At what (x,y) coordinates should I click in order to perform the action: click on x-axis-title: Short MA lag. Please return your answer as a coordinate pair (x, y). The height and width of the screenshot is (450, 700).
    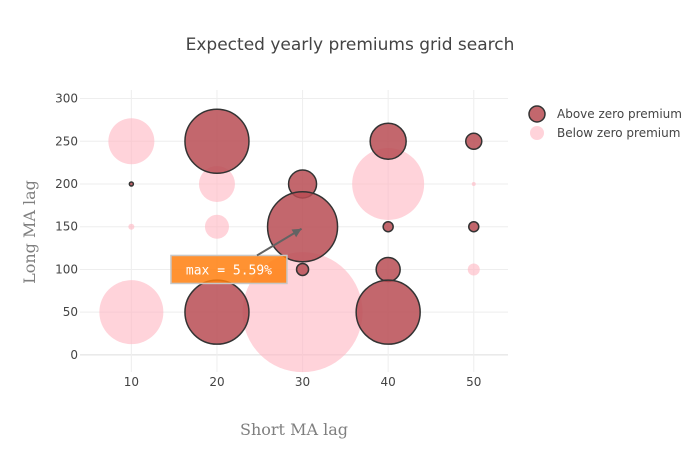
    Looking at the image, I should click on (294, 429).